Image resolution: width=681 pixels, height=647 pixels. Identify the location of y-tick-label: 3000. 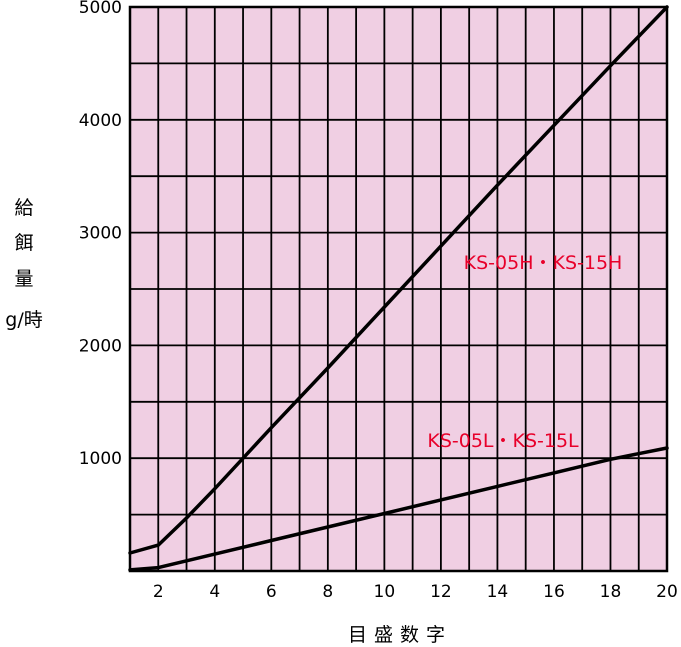
(100, 234).